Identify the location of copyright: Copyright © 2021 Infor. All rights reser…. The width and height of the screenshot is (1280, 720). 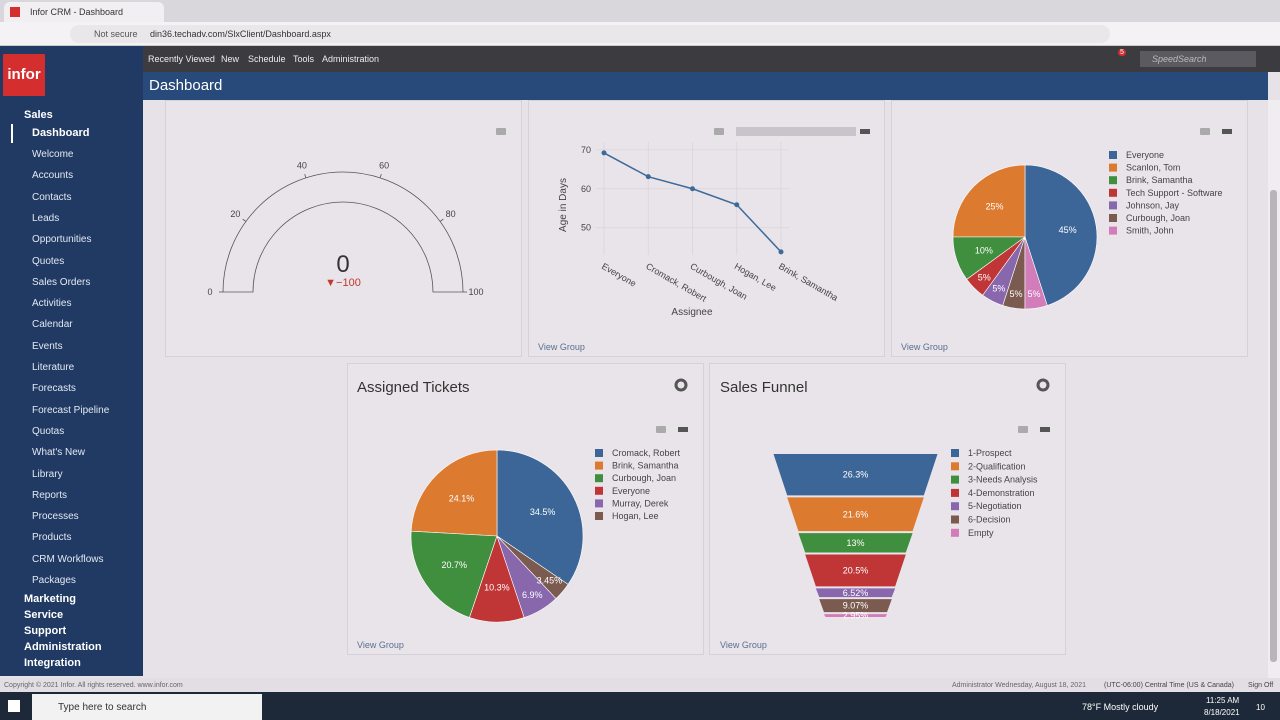
(93, 685).